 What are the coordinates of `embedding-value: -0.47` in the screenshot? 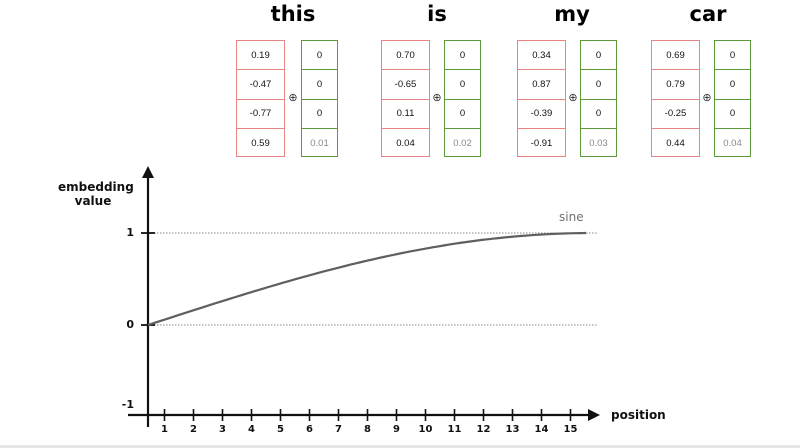 It's located at (260, 85).